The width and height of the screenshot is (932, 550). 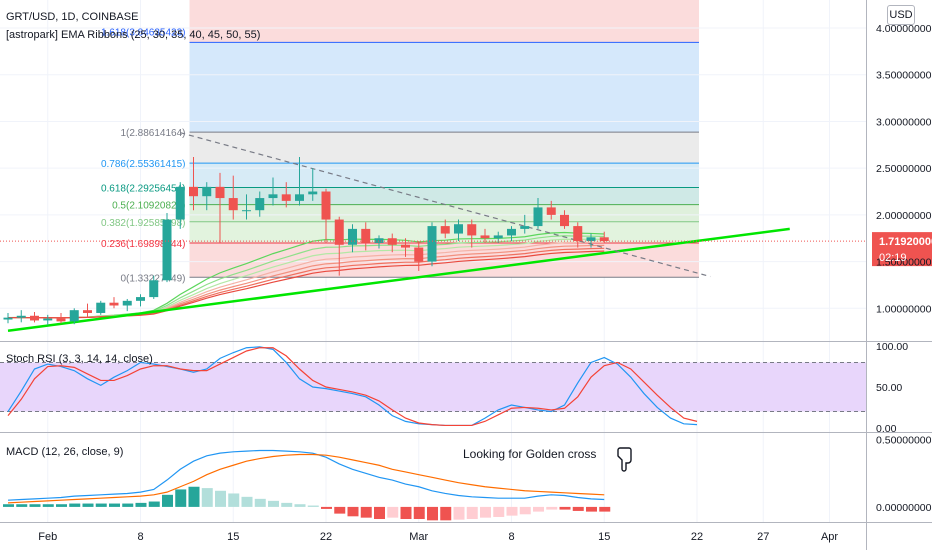 I want to click on price-axis-label: 3.00000000, so click(x=904, y=122).